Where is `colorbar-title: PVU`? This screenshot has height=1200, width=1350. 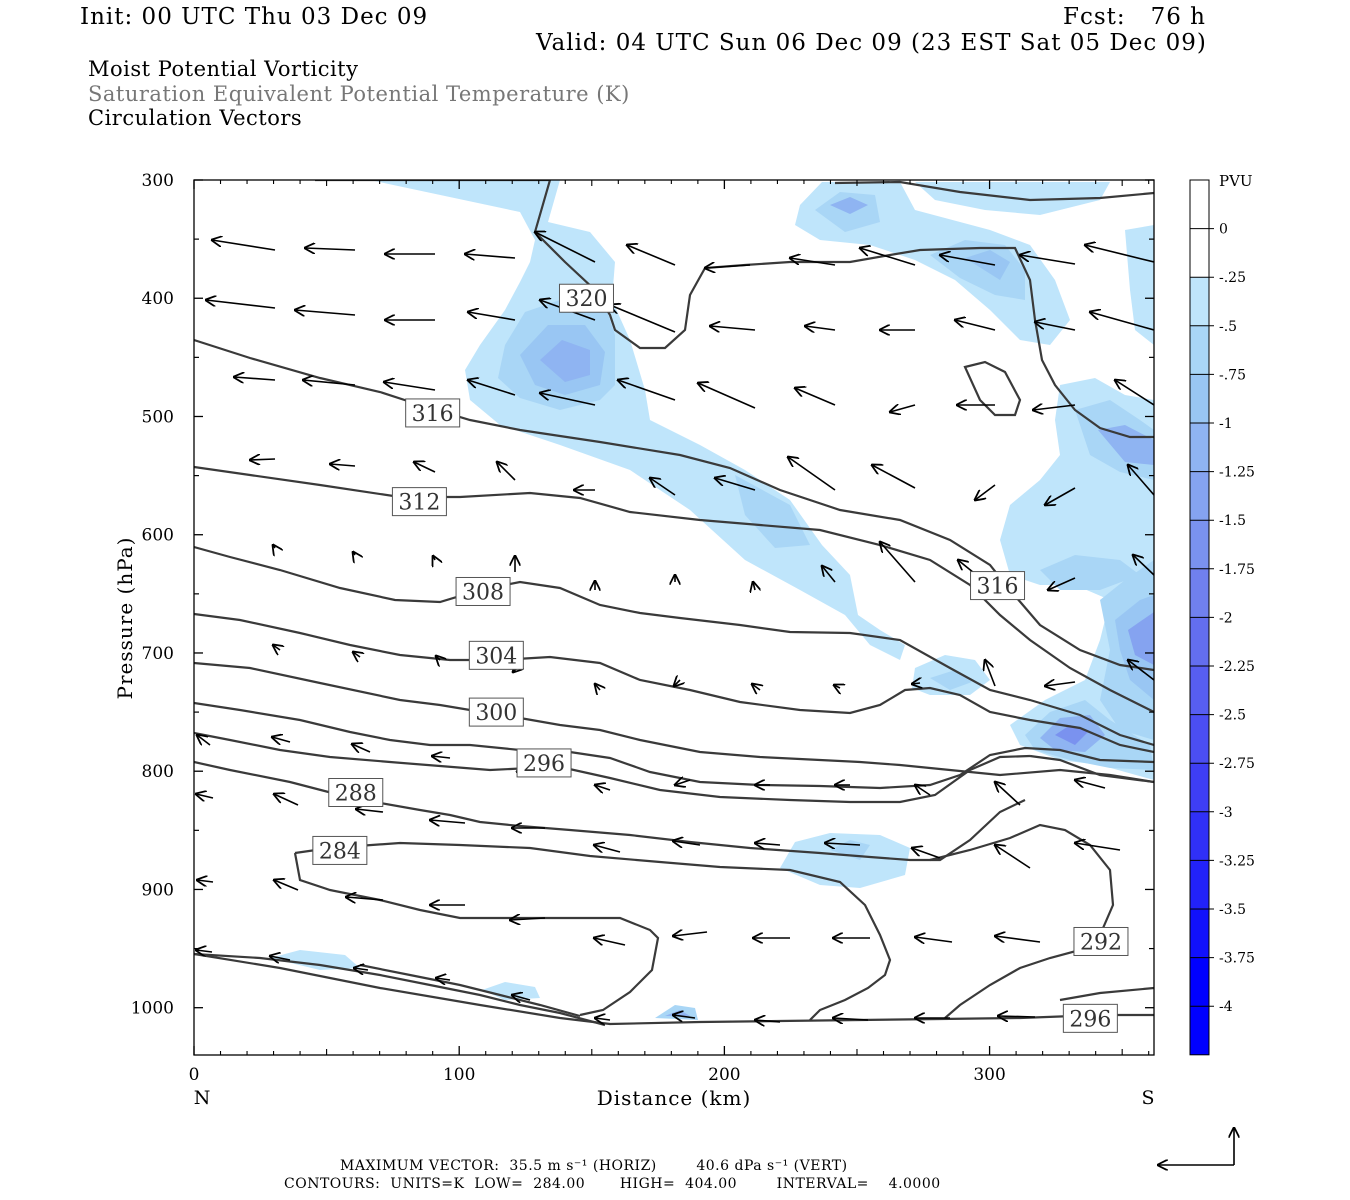
colorbar-title: PVU is located at coordinates (1236, 181).